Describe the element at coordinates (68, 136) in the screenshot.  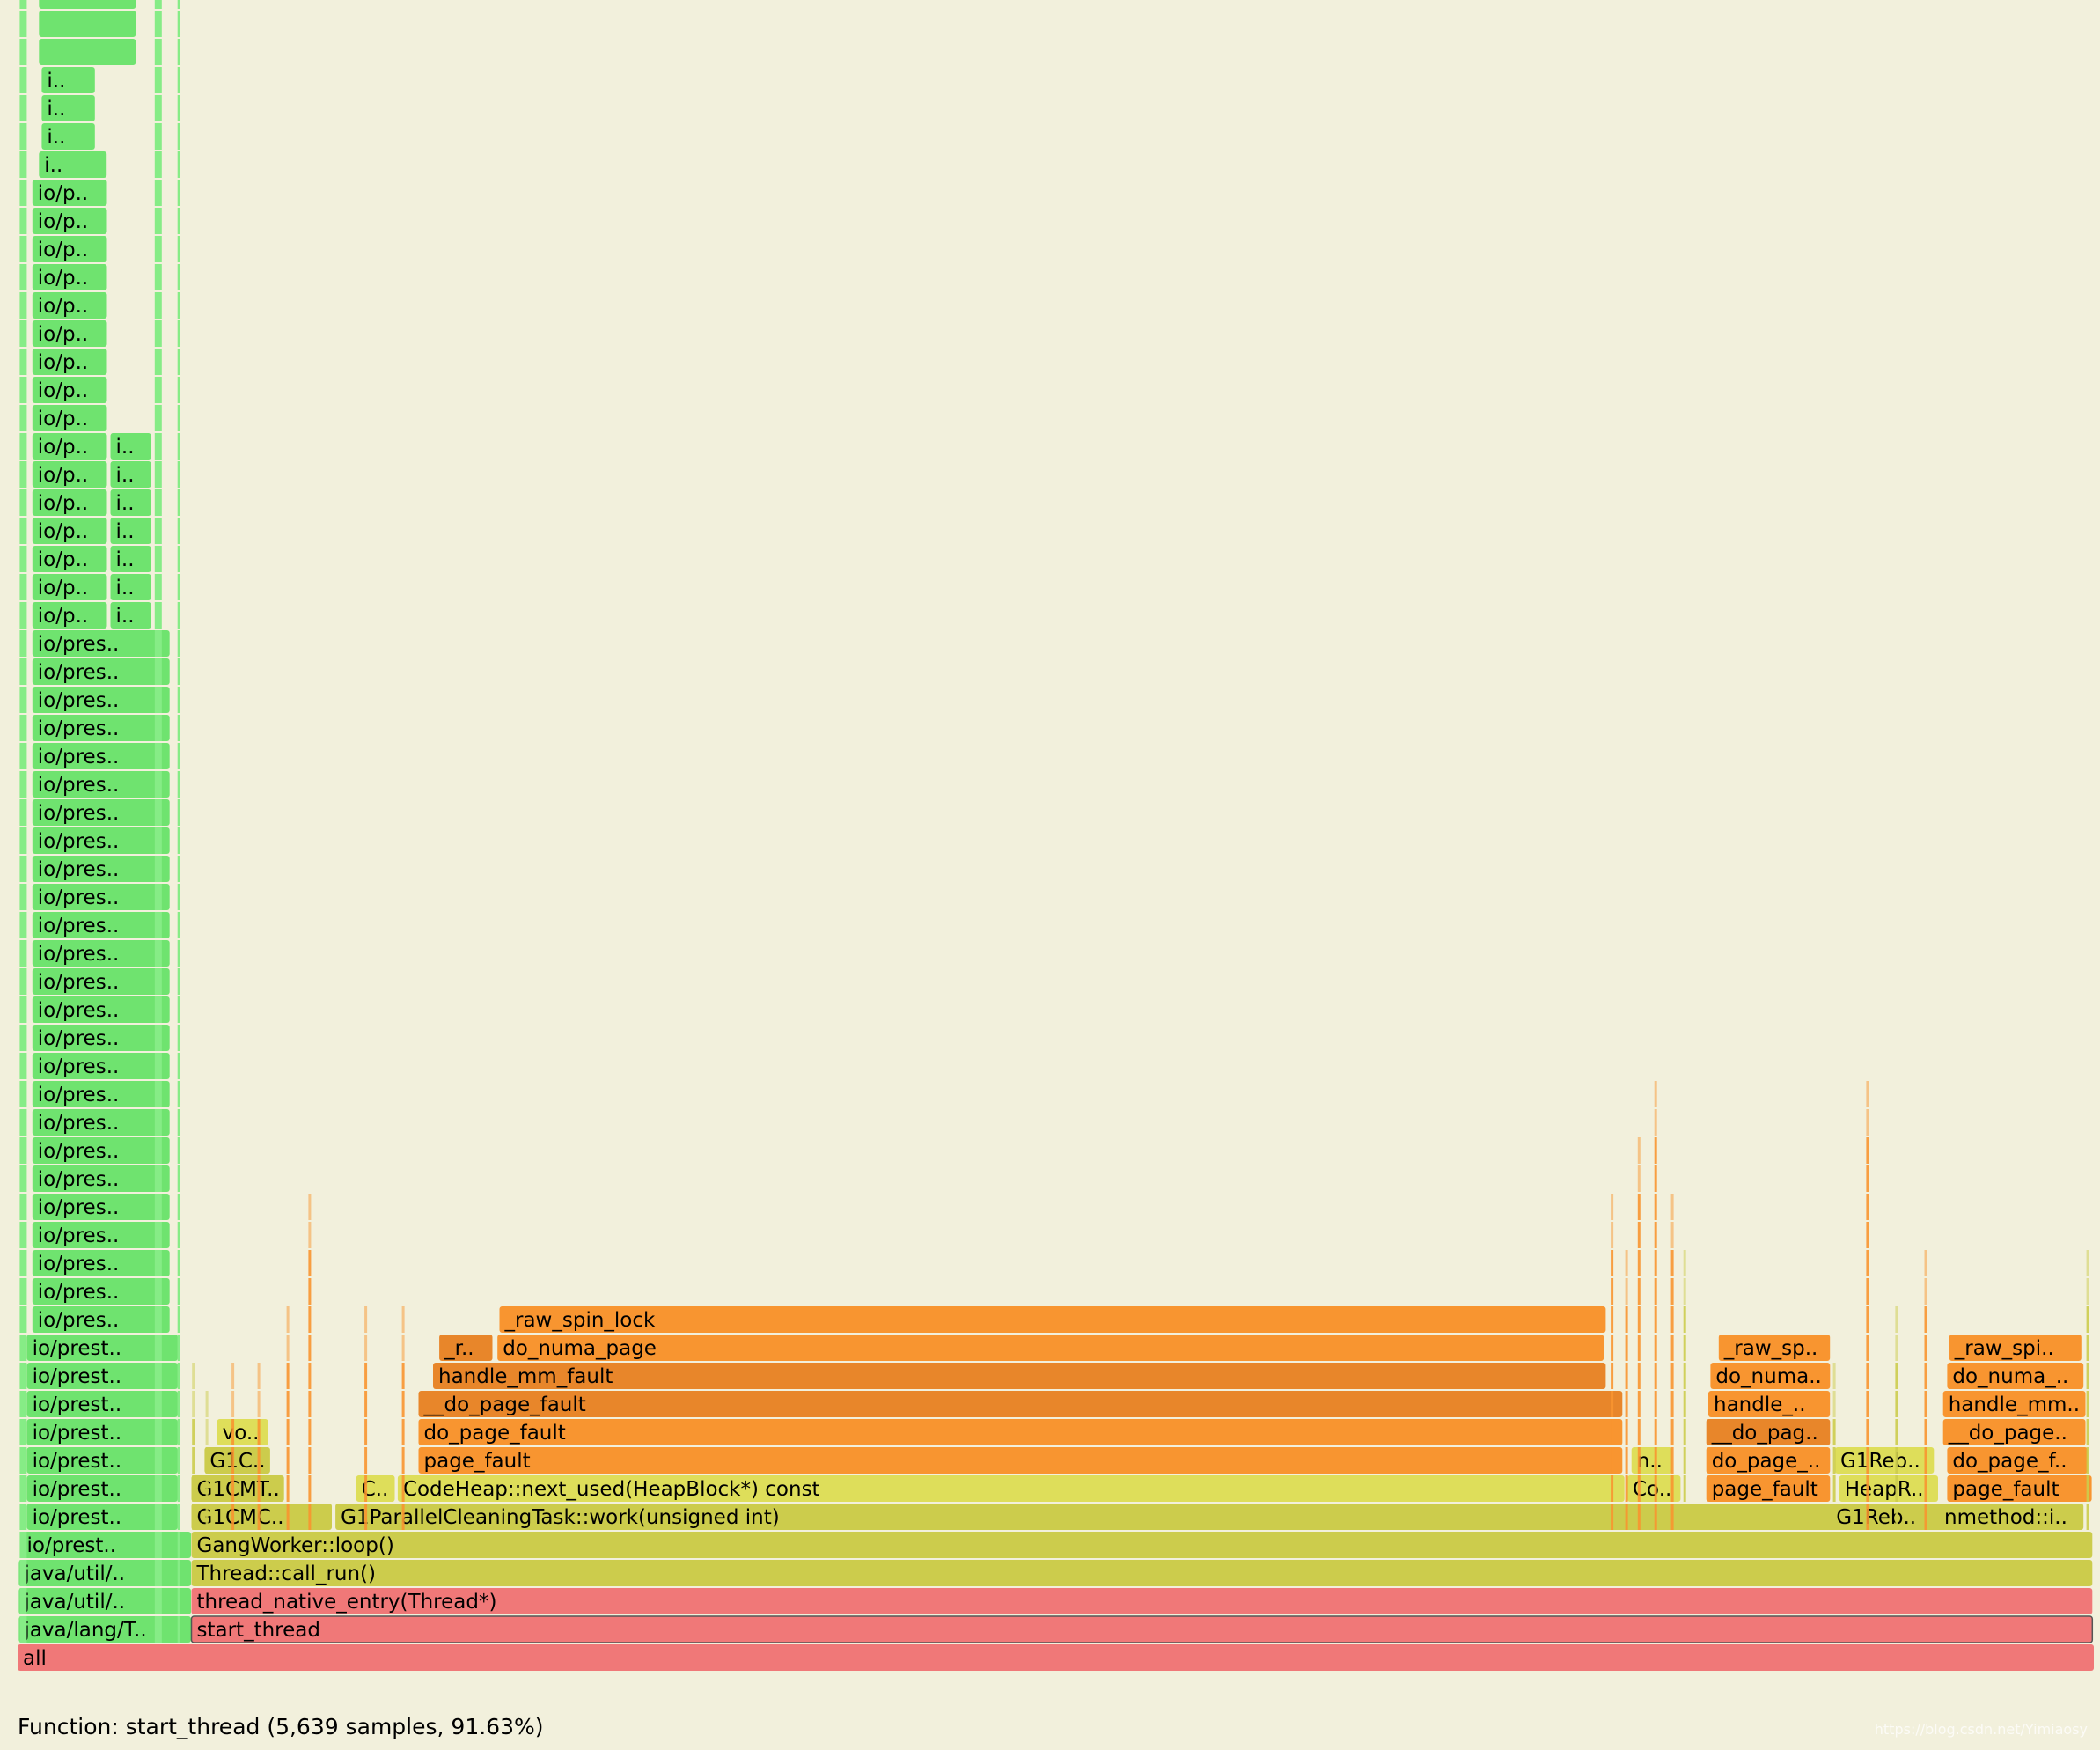
I see `frame-i-i: i..` at that location.